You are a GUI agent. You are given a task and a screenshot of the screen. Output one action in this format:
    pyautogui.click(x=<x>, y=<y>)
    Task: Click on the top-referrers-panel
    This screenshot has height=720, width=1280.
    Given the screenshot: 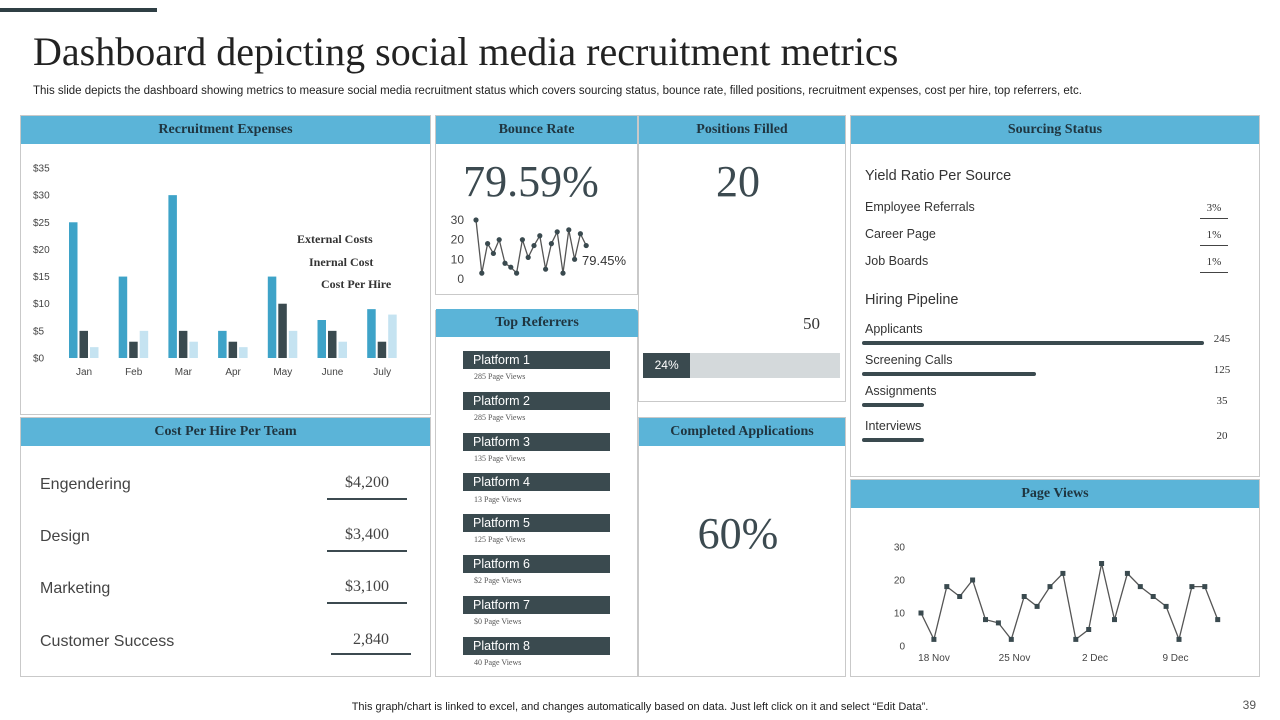 What is the action you would take?
    pyautogui.click(x=536, y=493)
    